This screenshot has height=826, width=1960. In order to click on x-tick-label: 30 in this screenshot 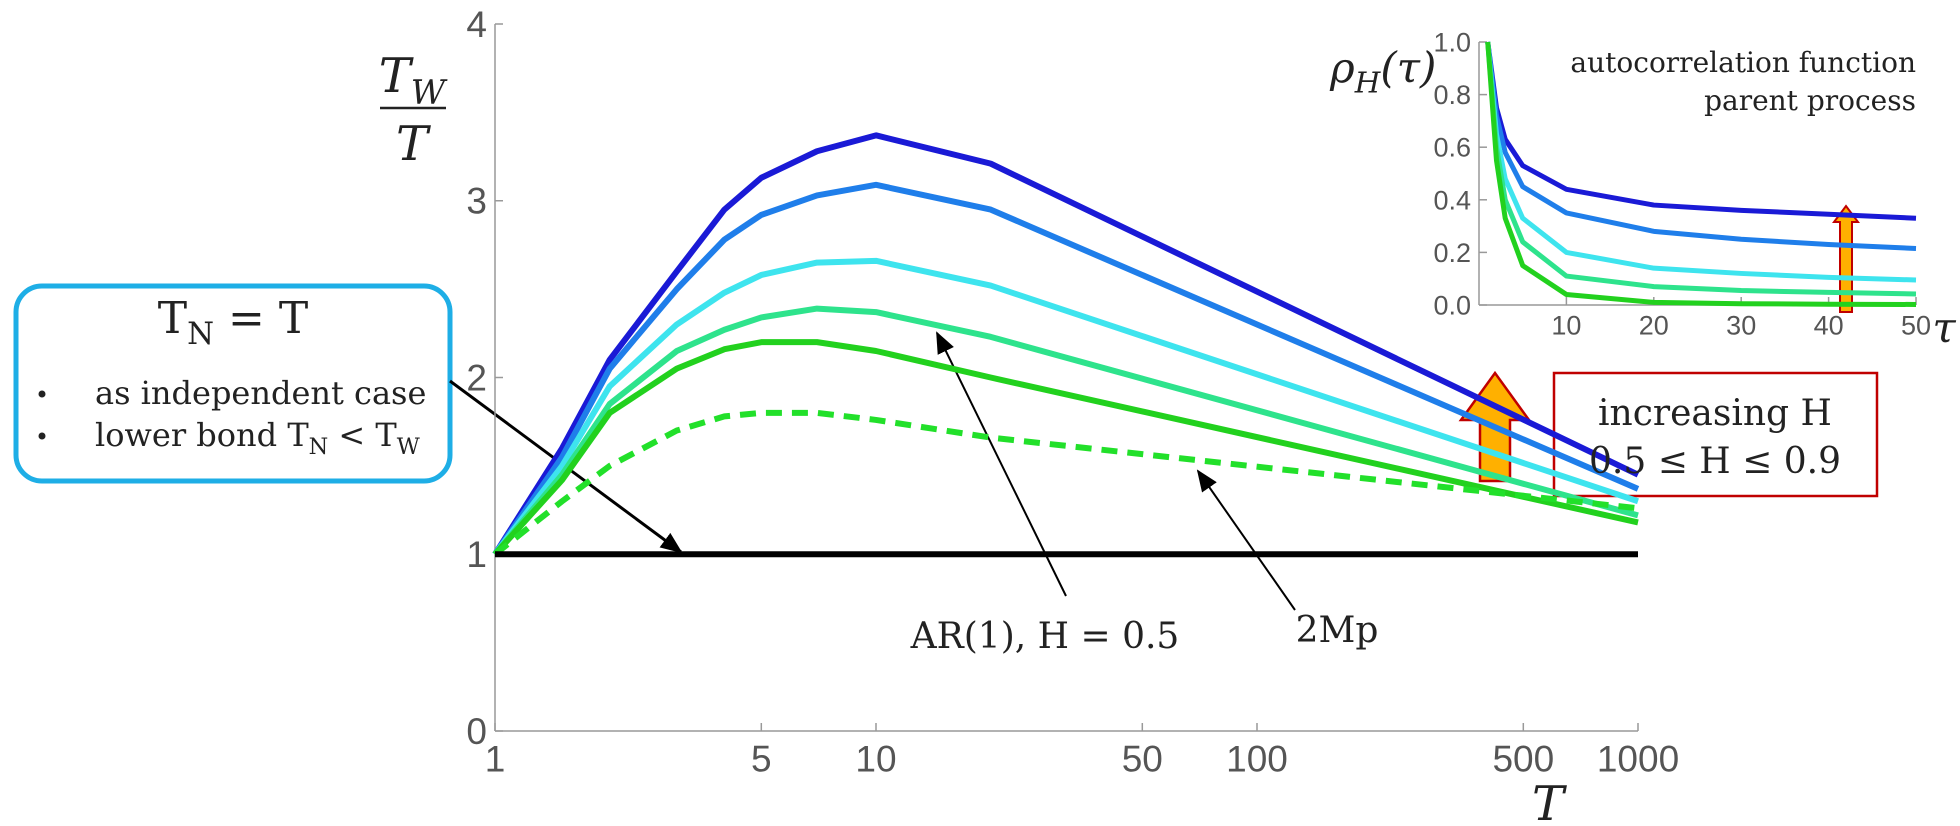, I will do `click(1741, 326)`.